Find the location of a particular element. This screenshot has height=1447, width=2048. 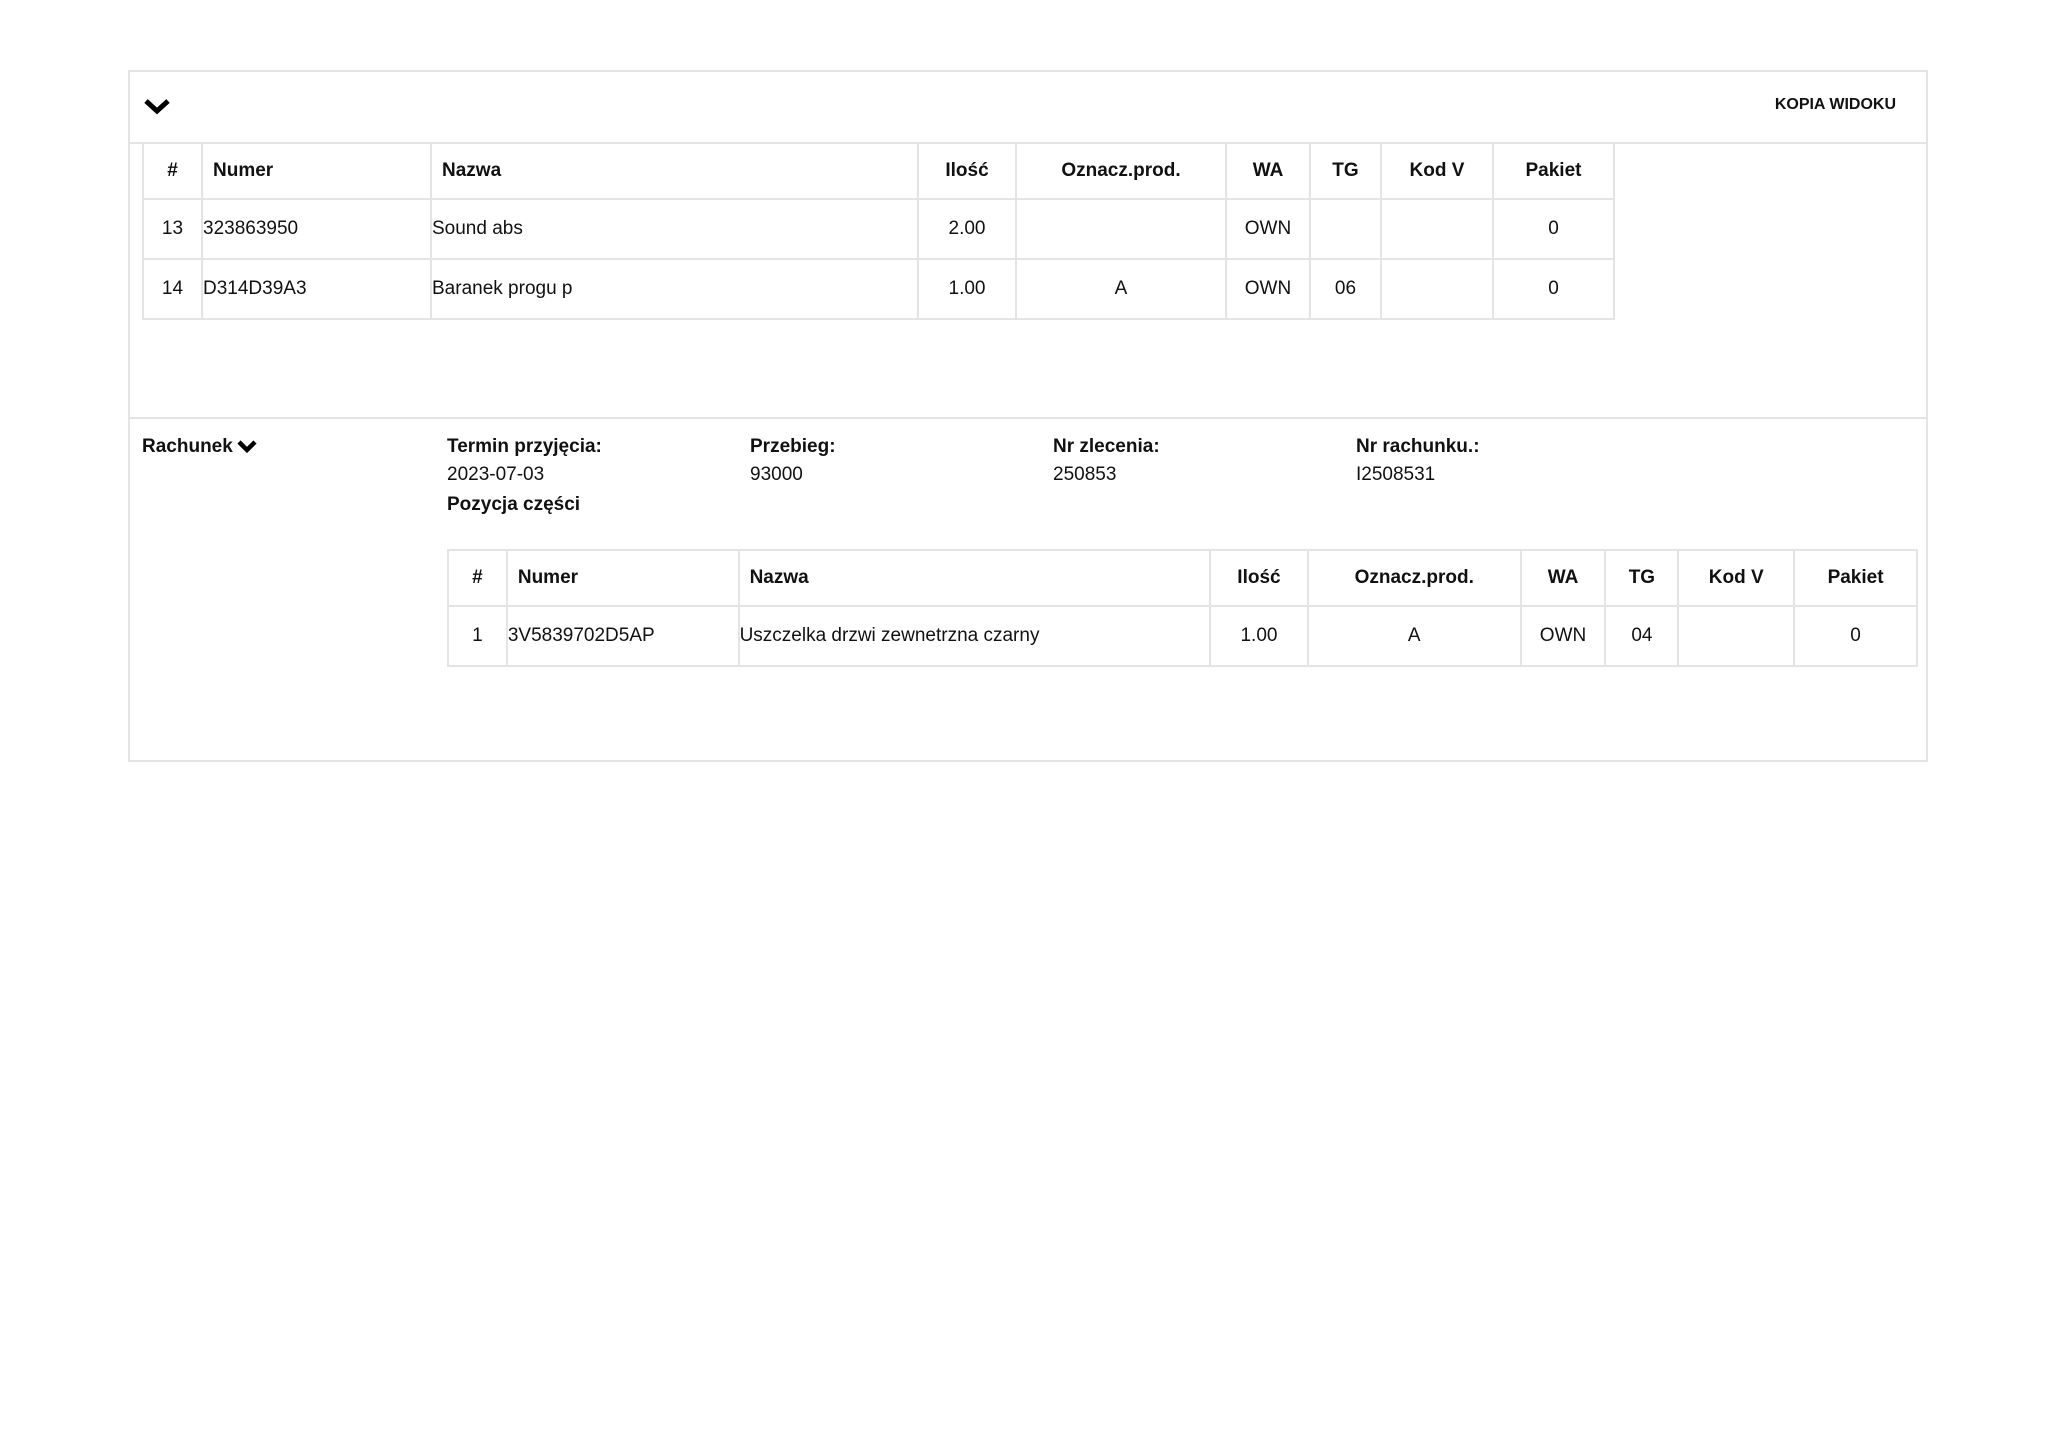

field-value: 2023-07-03 is located at coordinates (496, 474).